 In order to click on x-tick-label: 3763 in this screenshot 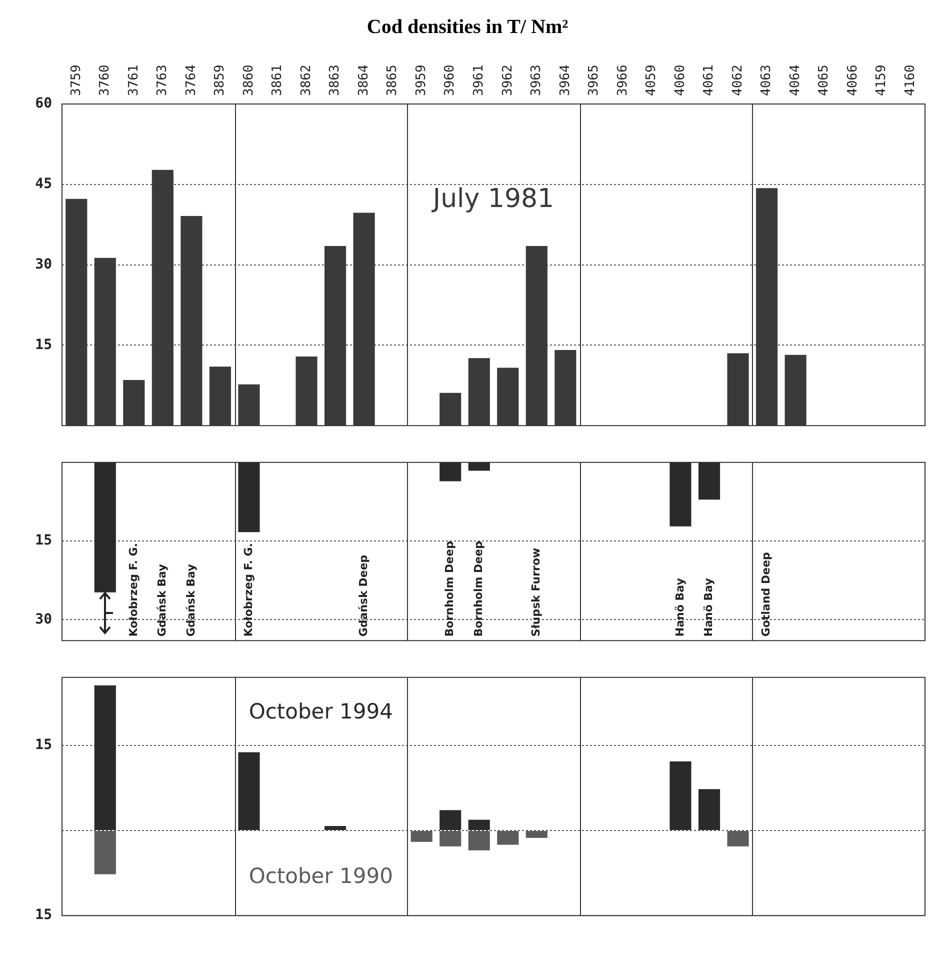, I will do `click(162, 80)`.